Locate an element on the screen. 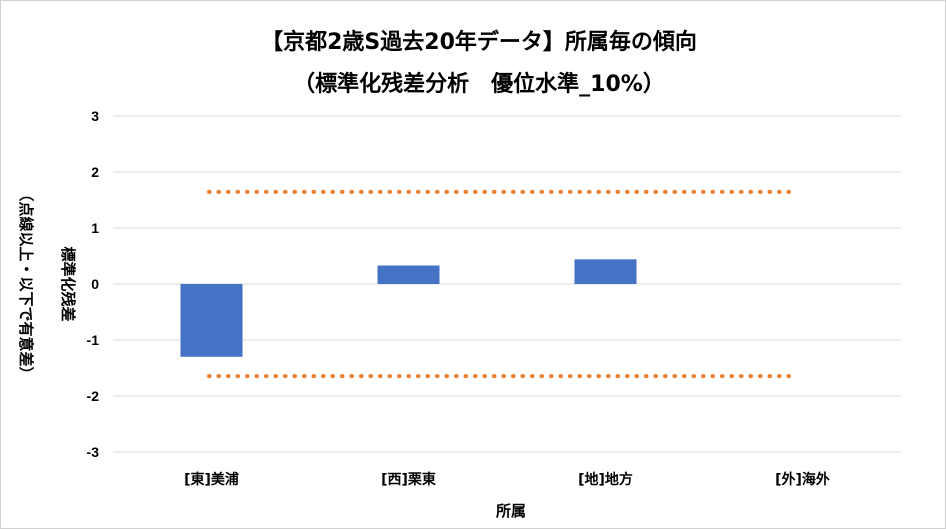  y-axis-ticks: 3 2 1 0 -1 -2 -3 is located at coordinates (93, 284).